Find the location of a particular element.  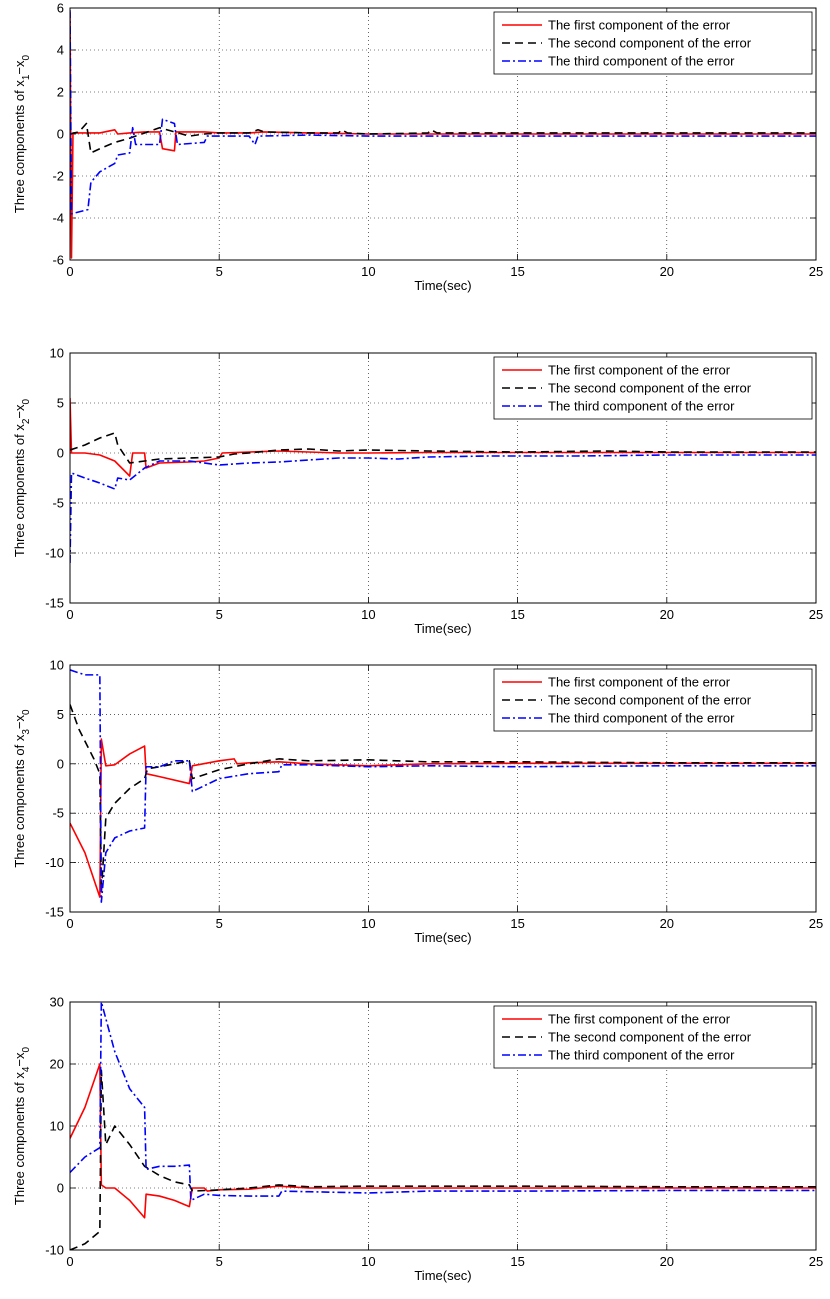

y-tick-label: 20 is located at coordinates (57, 1064).